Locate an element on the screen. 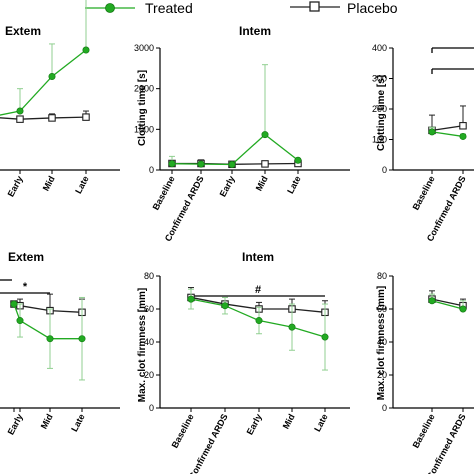  legend-label-treated: Treated is located at coordinates (169, 8).